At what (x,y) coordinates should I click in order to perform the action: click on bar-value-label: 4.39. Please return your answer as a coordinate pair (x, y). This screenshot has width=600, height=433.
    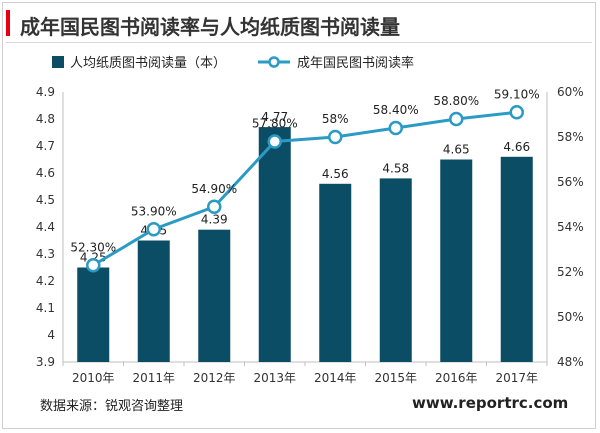
    Looking at the image, I should click on (214, 220).